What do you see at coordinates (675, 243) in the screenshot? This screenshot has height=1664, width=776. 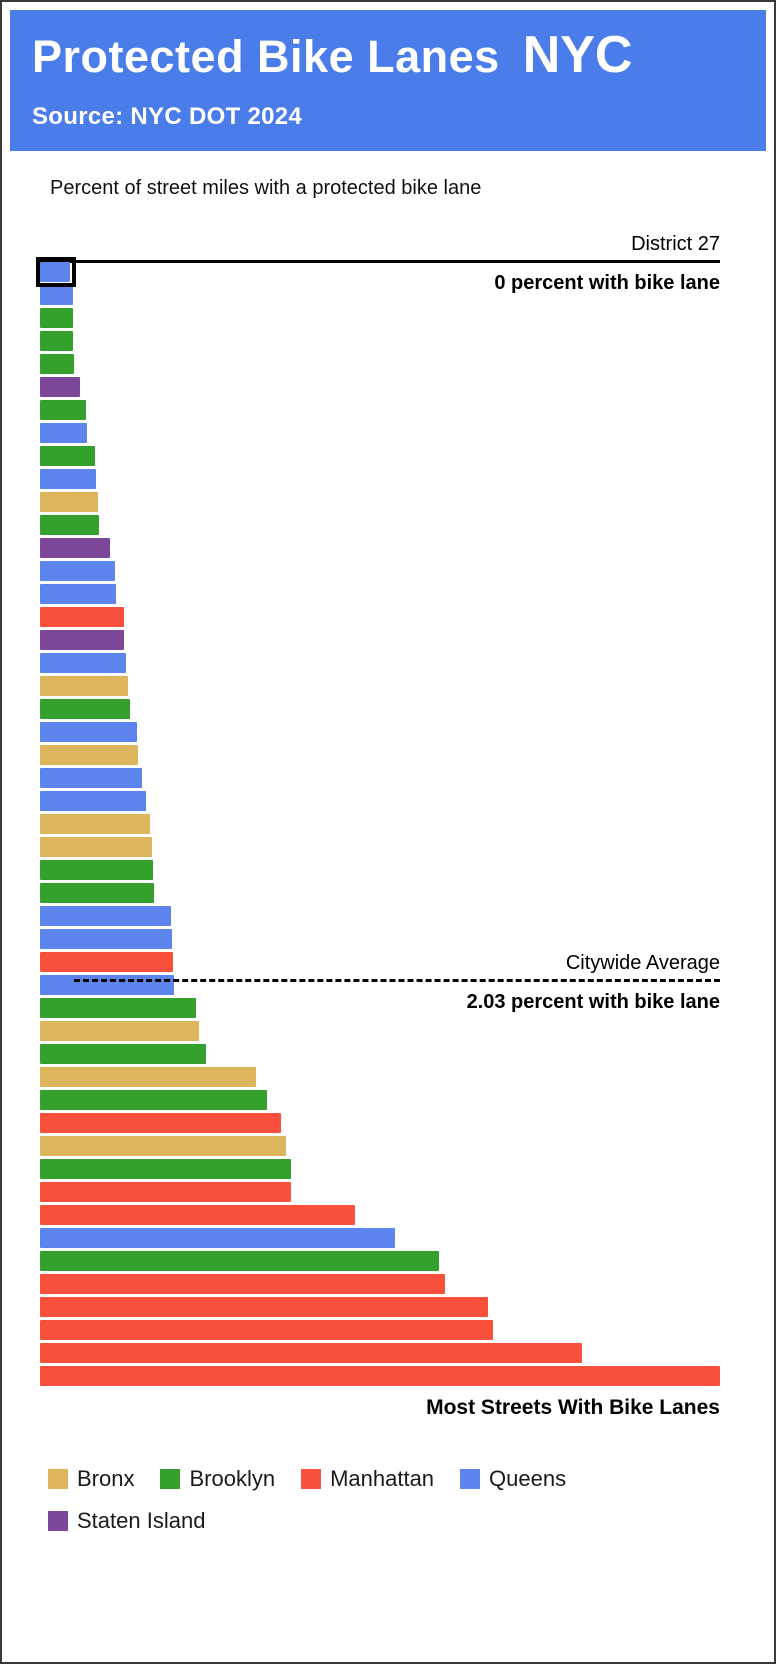 I see `annotation-district-label: District 27` at bounding box center [675, 243].